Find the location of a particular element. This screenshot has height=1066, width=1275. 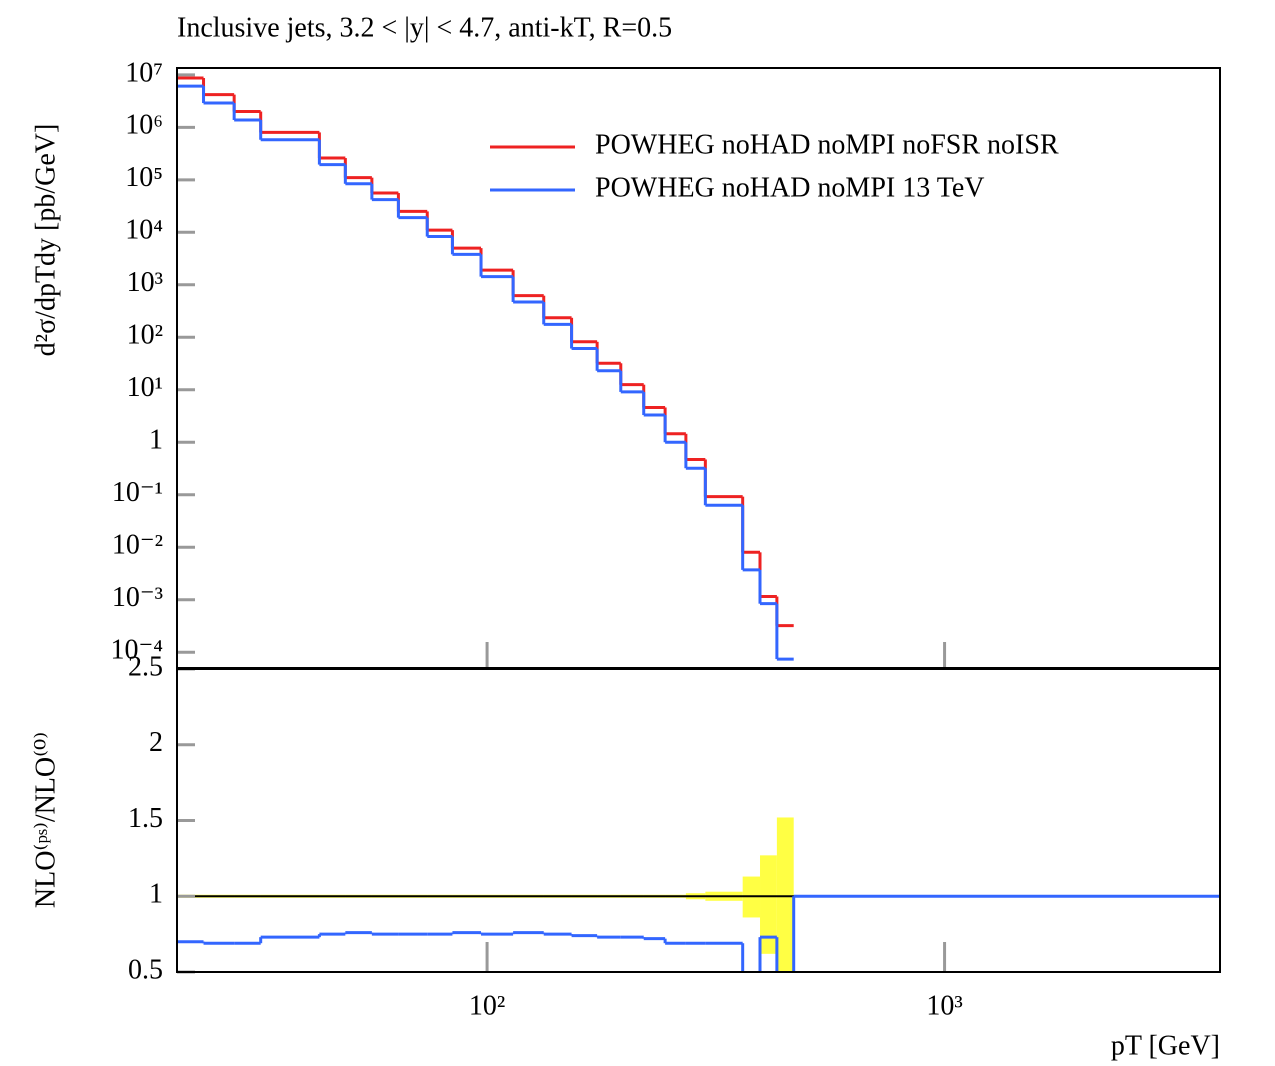

y-tick-label: 10⁻¹ is located at coordinates (137, 492).